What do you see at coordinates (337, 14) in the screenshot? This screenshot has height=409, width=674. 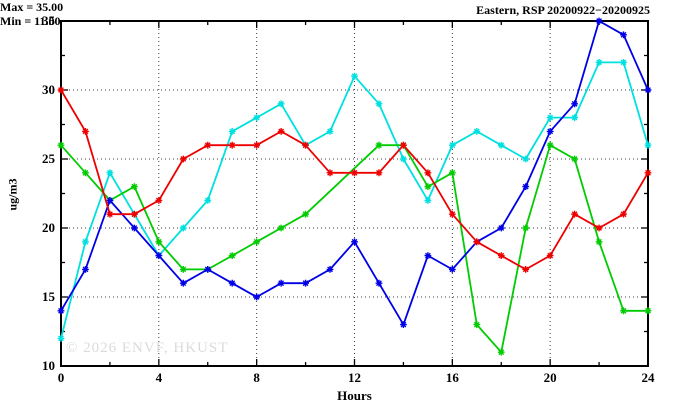 I see `stats-annotation: Max = 35.00 Min = 11.00` at bounding box center [337, 14].